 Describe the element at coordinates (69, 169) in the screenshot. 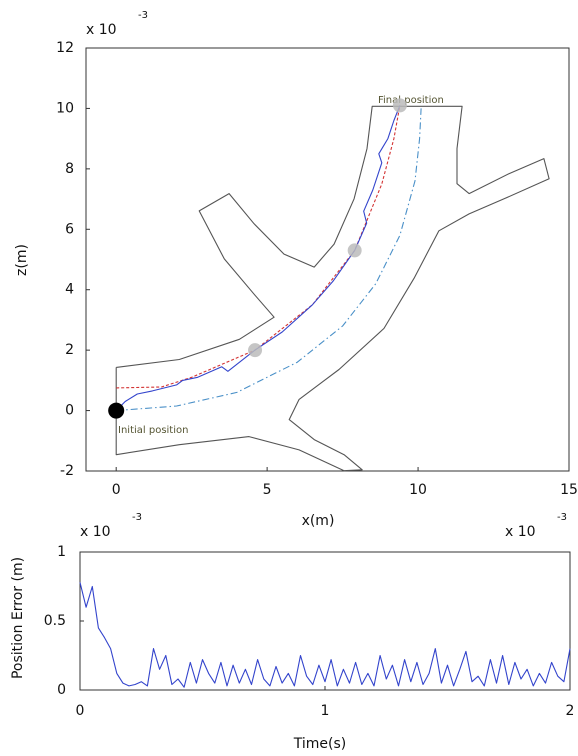

I see `y-tick-label: 8` at that location.